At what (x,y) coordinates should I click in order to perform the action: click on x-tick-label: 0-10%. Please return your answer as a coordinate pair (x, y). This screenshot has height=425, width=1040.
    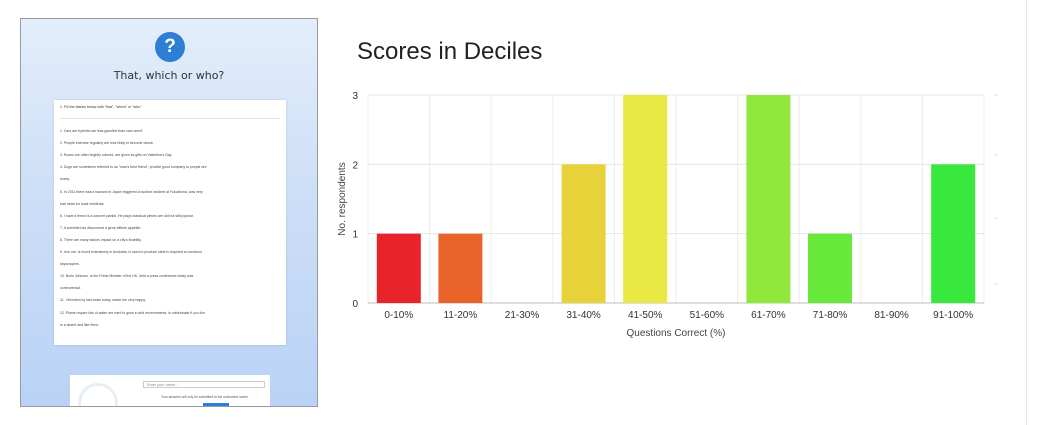
    Looking at the image, I should click on (398, 315).